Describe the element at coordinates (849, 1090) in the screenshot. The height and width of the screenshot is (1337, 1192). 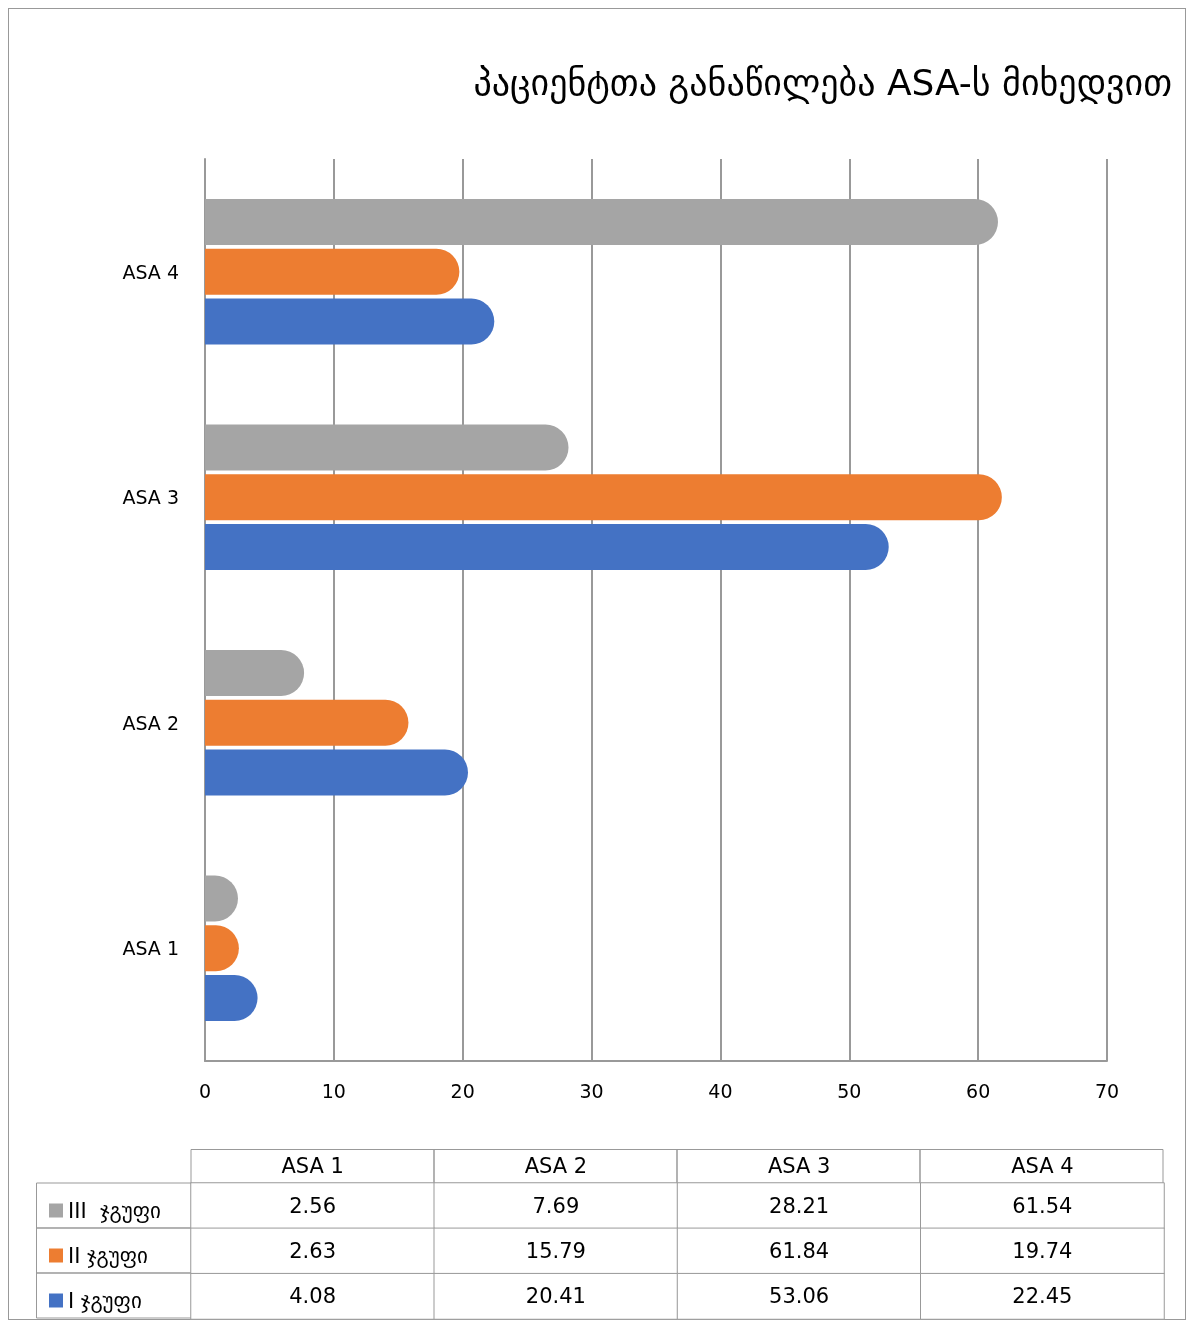
I see `x-tick-label: 50` at that location.